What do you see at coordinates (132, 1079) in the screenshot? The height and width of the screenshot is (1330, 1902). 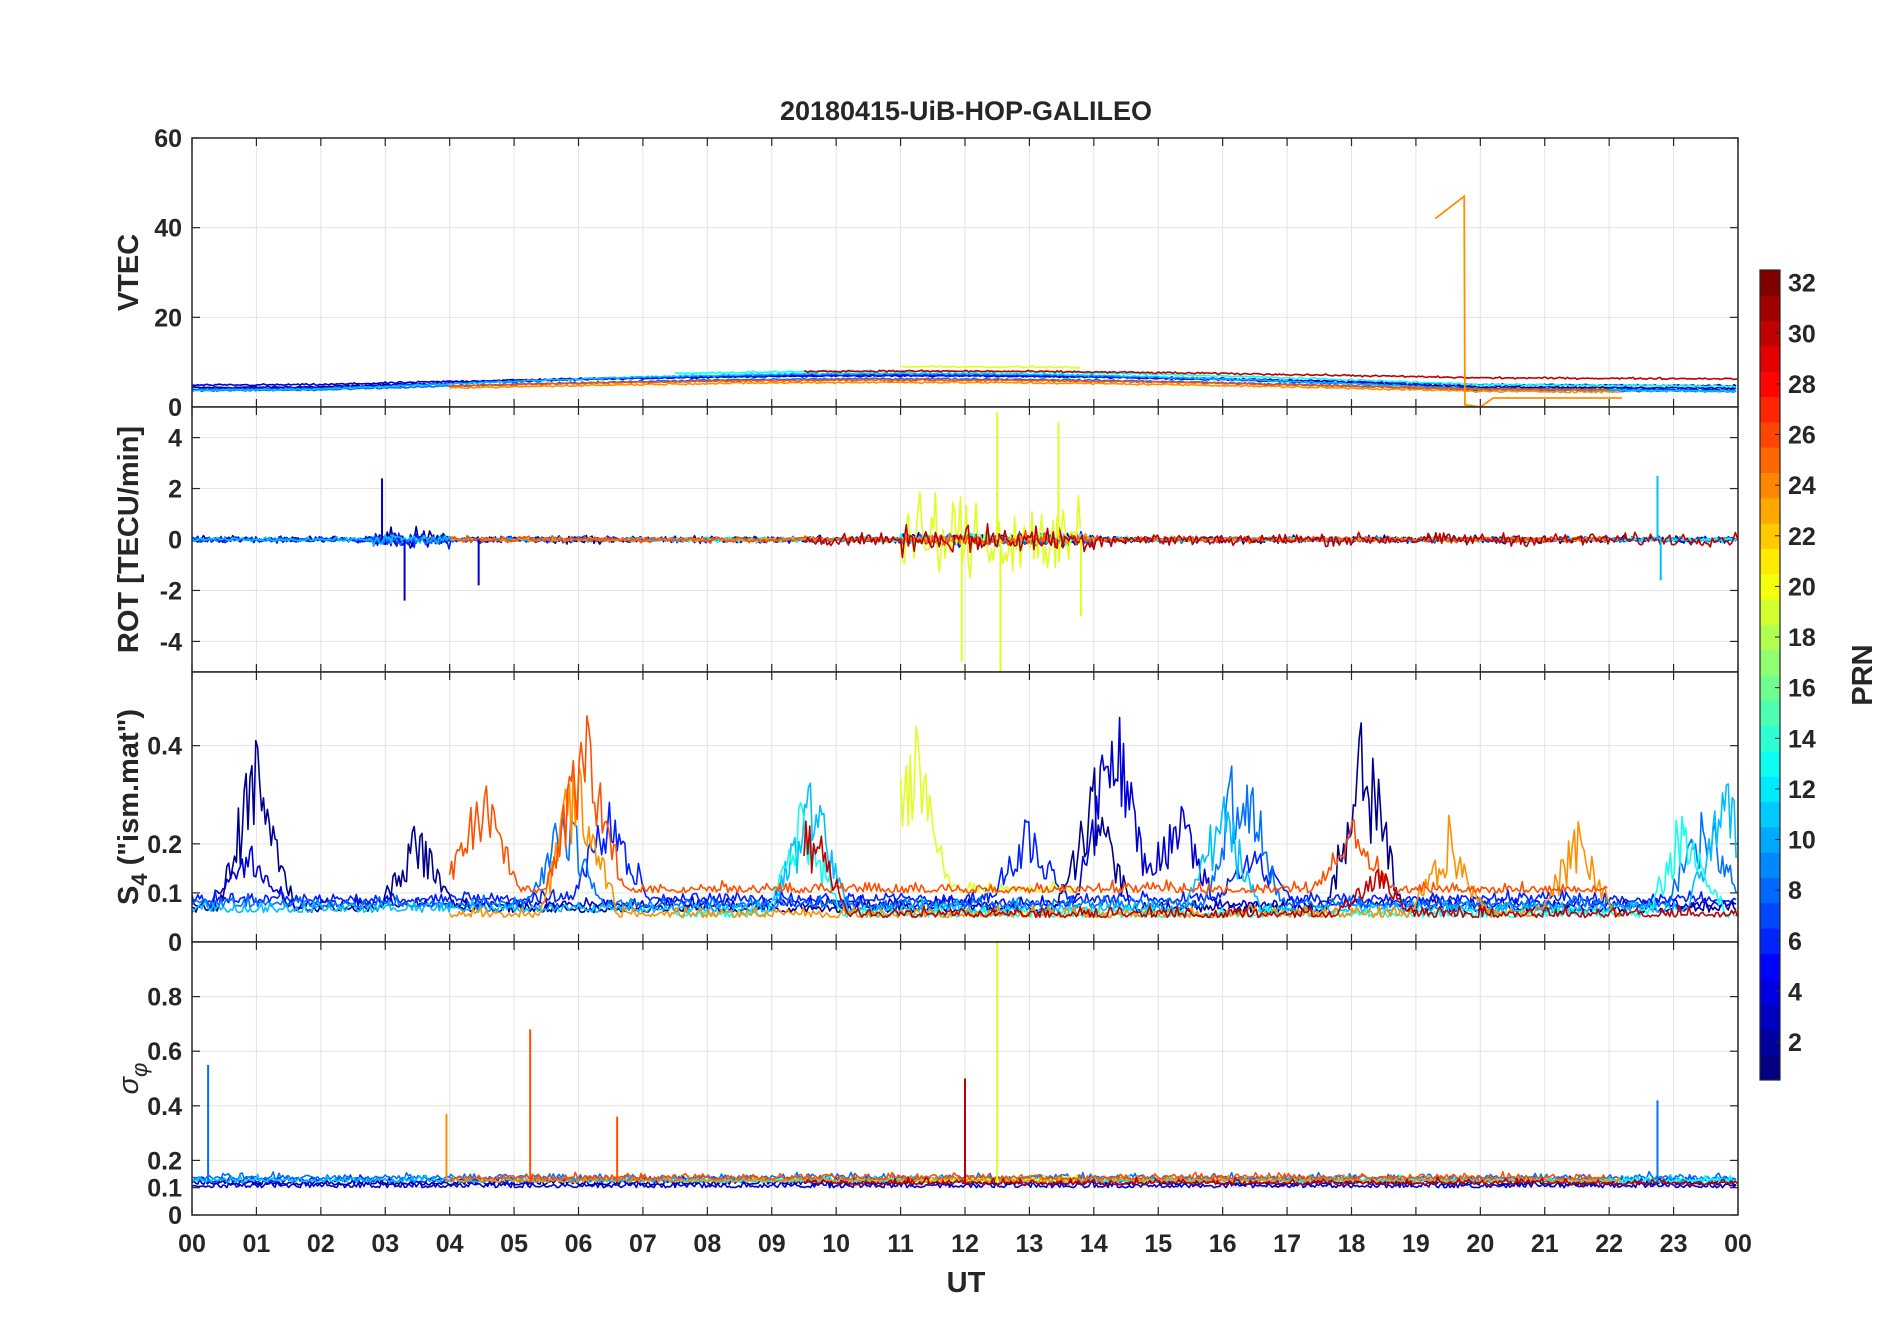 I see `y-axis-label-sigma: σφ` at bounding box center [132, 1079].